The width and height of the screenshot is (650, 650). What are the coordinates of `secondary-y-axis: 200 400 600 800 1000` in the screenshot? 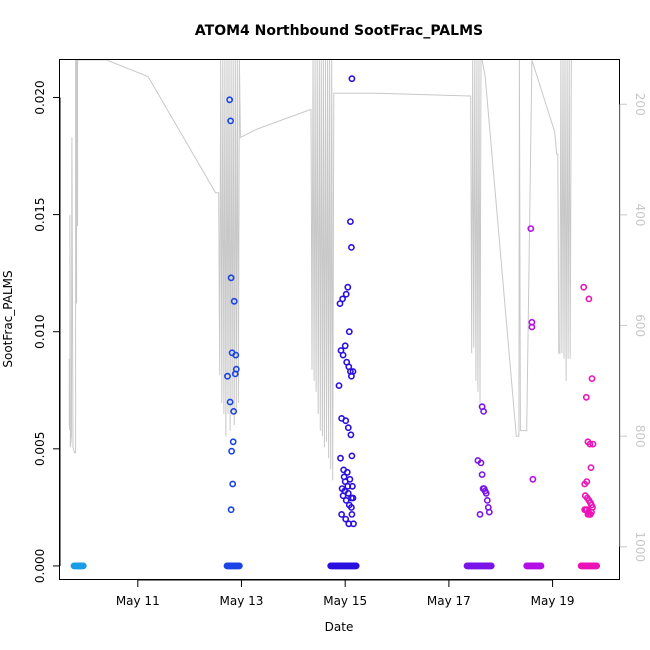 It's located at (633, 328).